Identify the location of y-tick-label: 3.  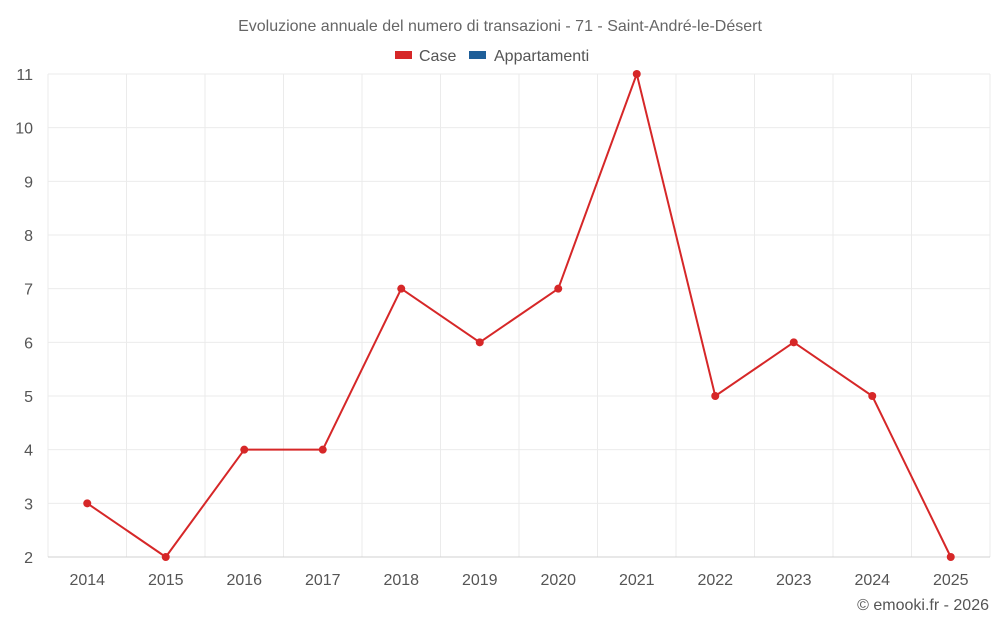
(28, 504).